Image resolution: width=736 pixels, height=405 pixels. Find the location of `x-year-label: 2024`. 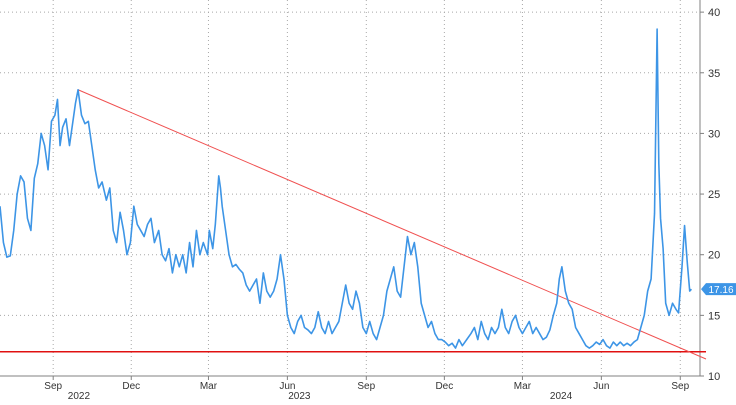

x-year-label: 2024 is located at coordinates (561, 395).